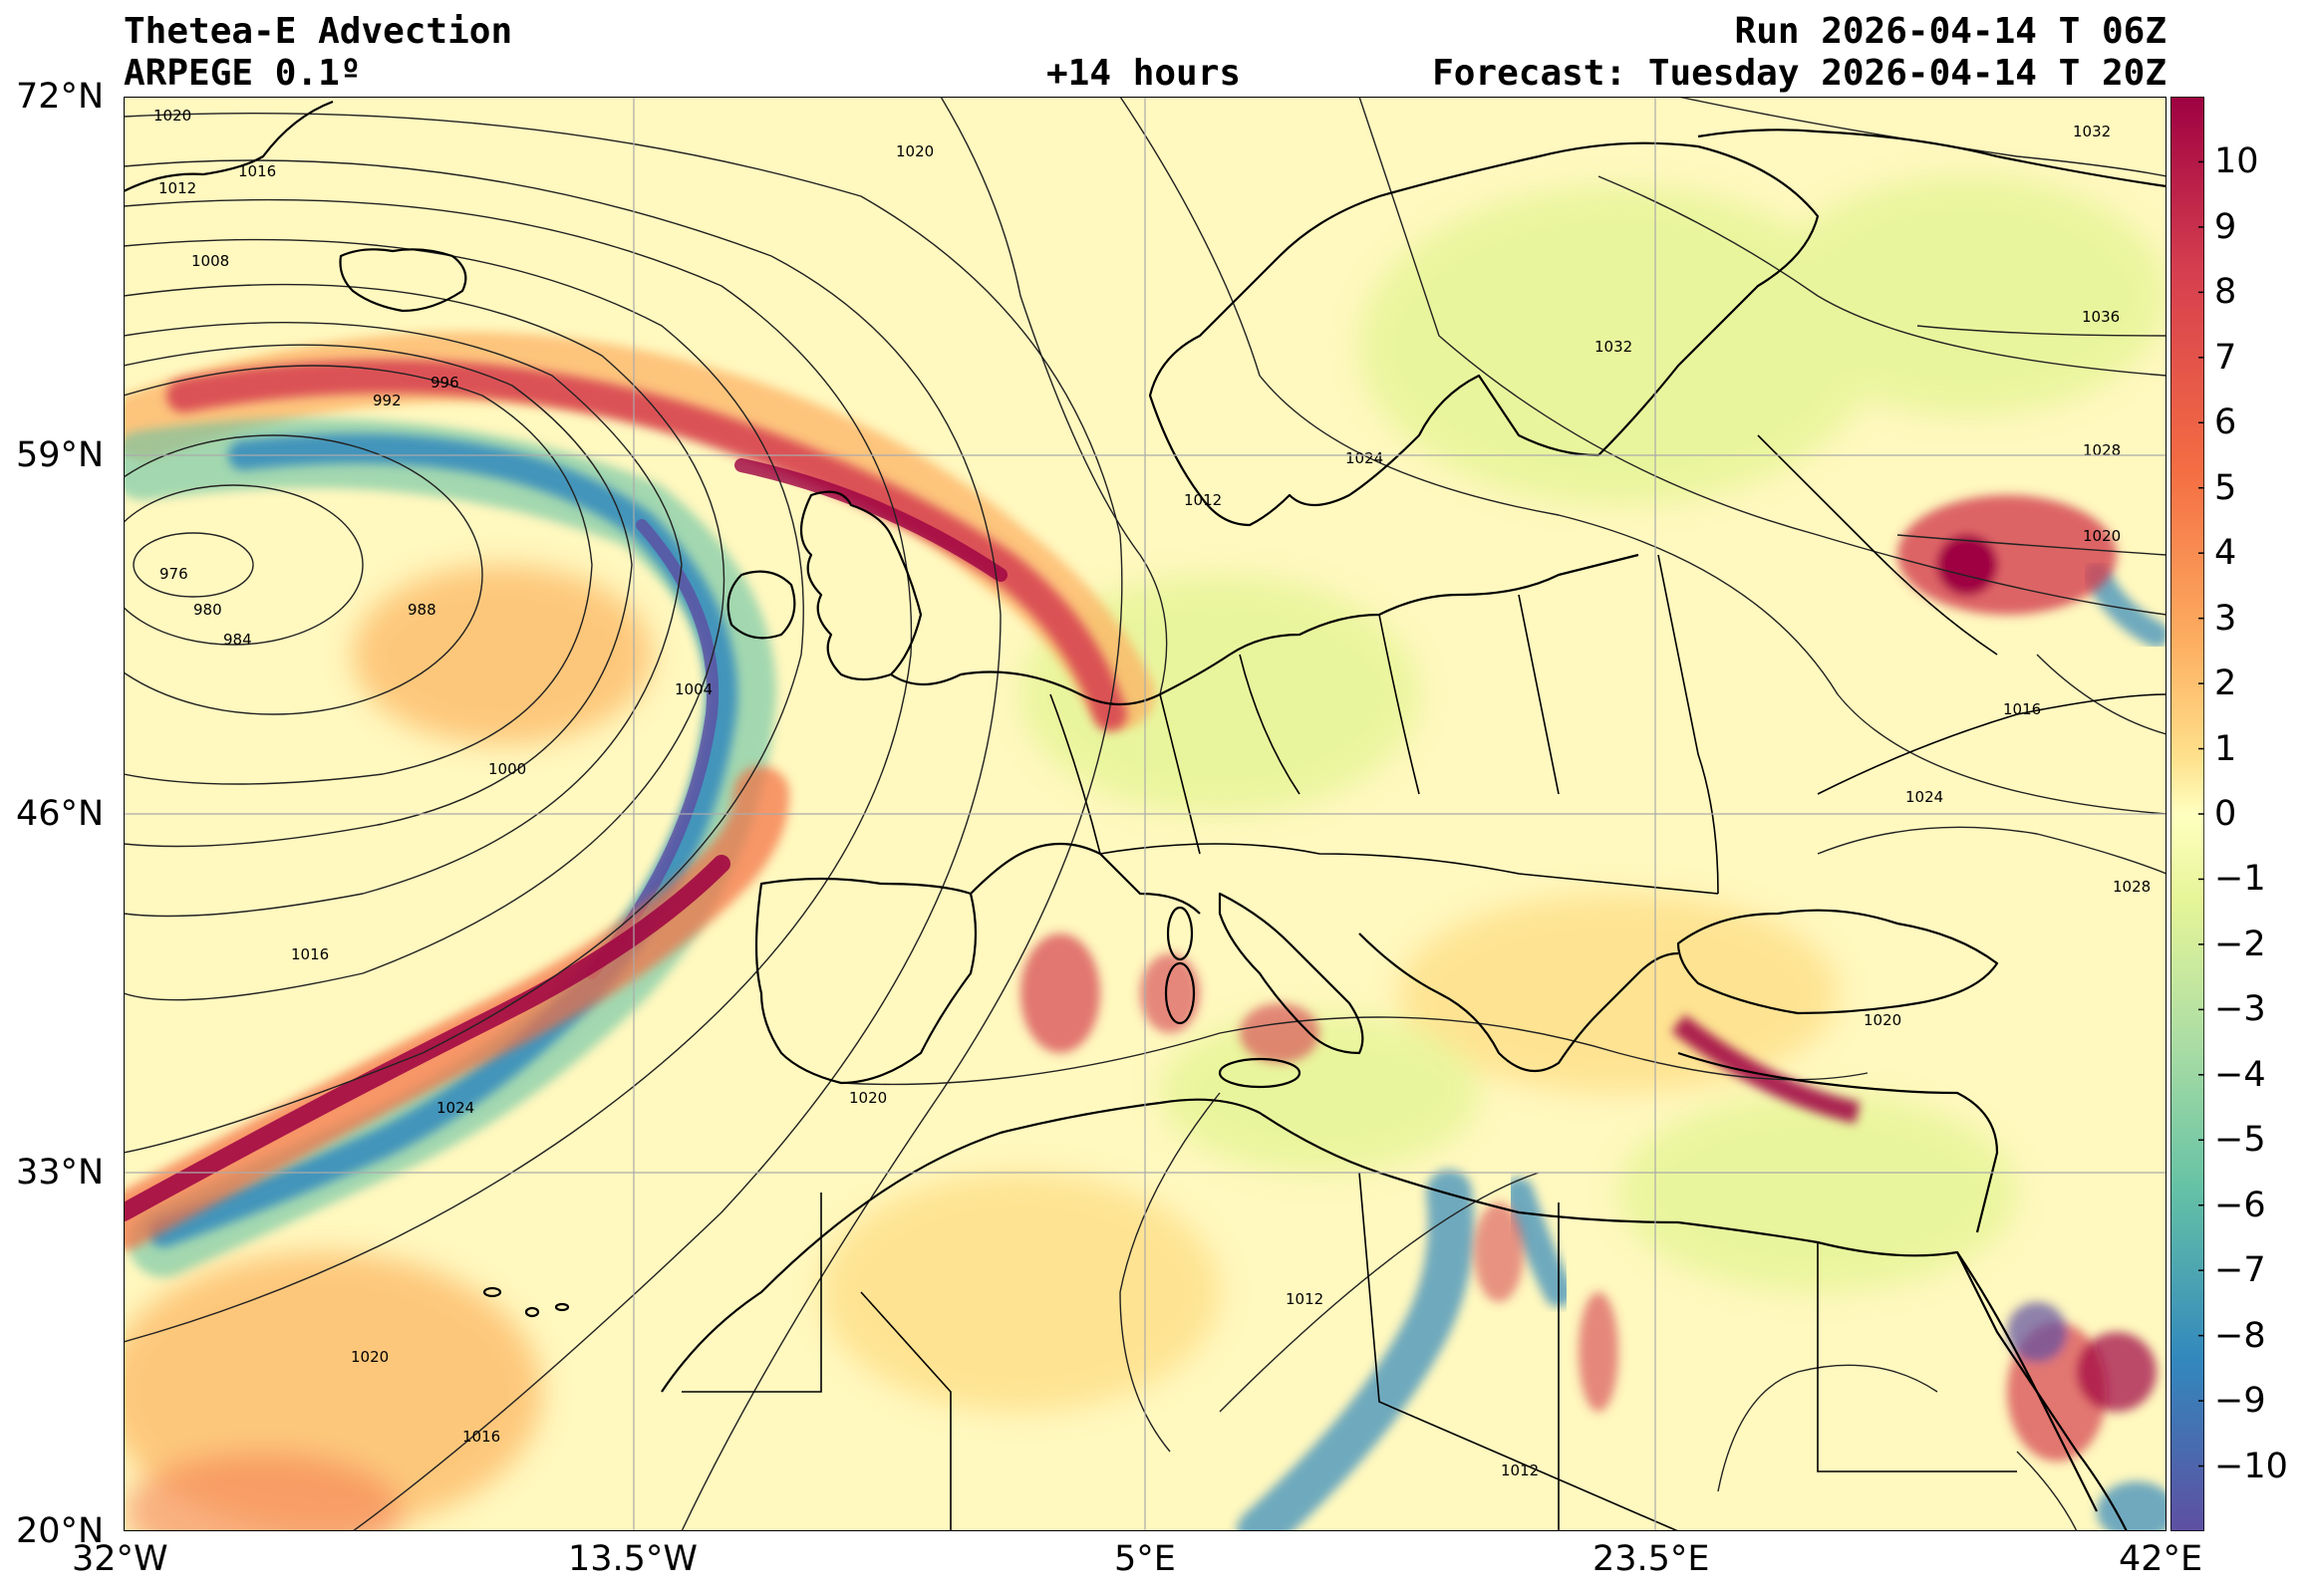 The width and height of the screenshot is (2312, 1596). I want to click on colorbar-tick-label: −7, so click(2240, 1270).